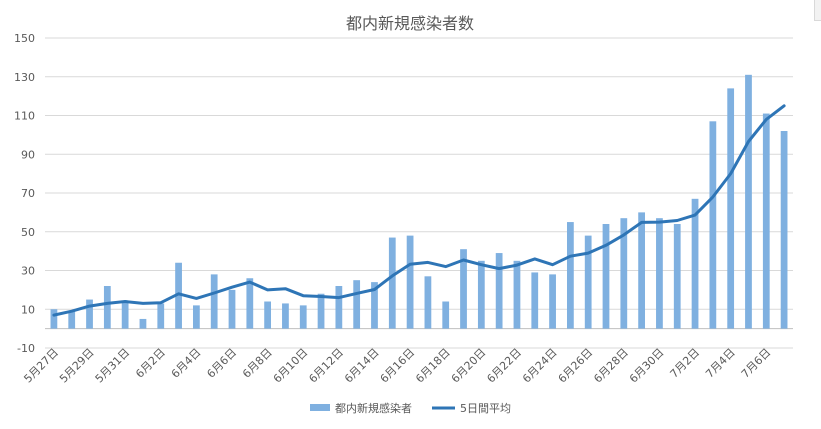 Image resolution: width=821 pixels, height=429 pixels. Describe the element at coordinates (685, 363) in the screenshot. I see `x-tick-label: 7月2日` at that location.